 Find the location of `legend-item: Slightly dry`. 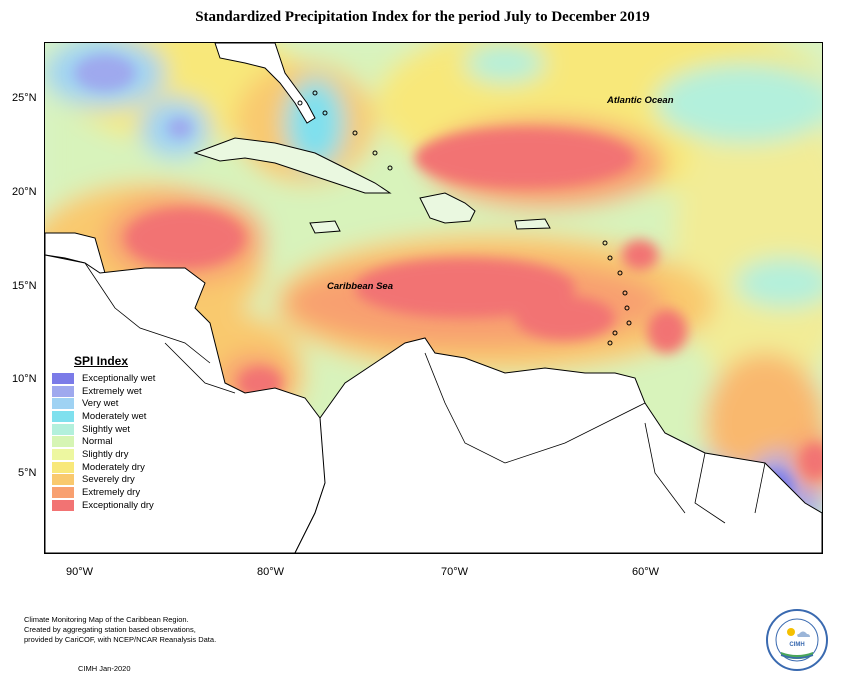

legend-item: Slightly dry is located at coordinates (127, 454).